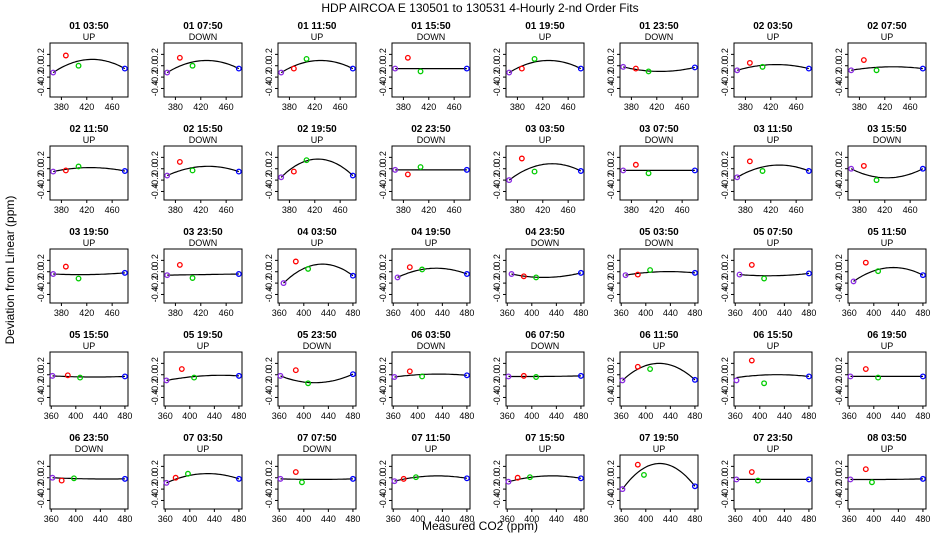 This screenshot has height=540, width=936. Describe the element at coordinates (545, 129) in the screenshot. I see `panel-title: 03 03:50` at that location.